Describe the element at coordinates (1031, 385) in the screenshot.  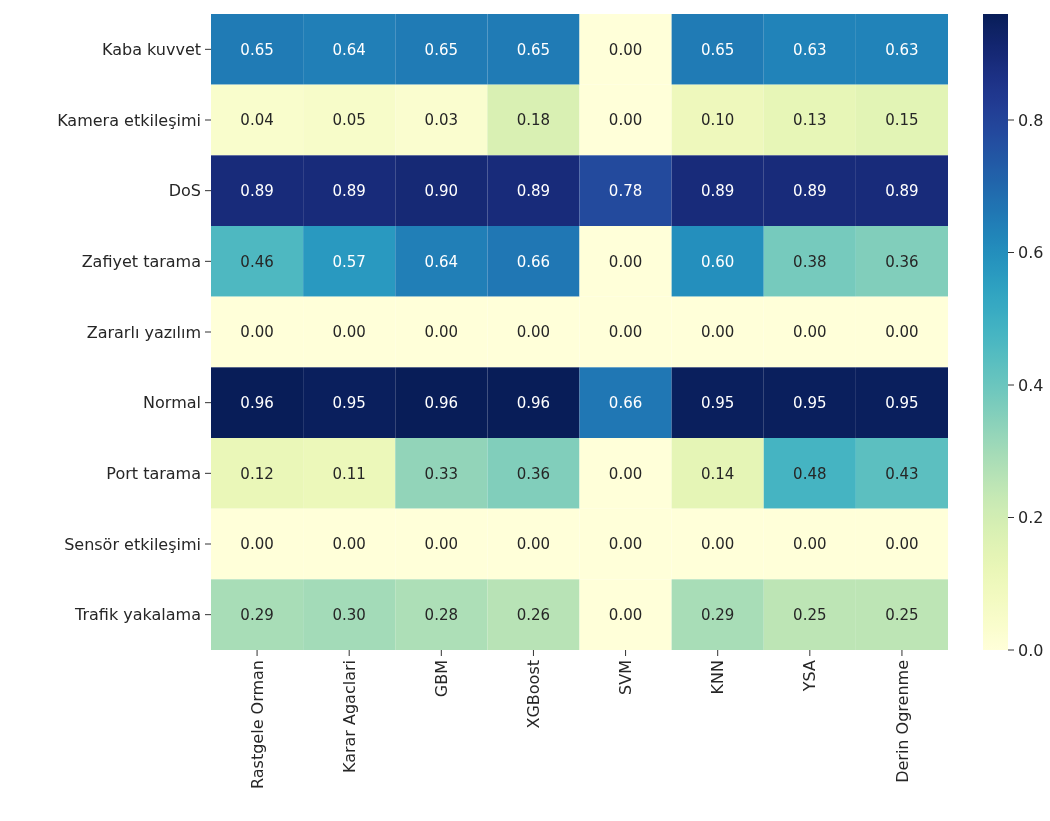
I see `color-bar-label: 0.4` at that location.